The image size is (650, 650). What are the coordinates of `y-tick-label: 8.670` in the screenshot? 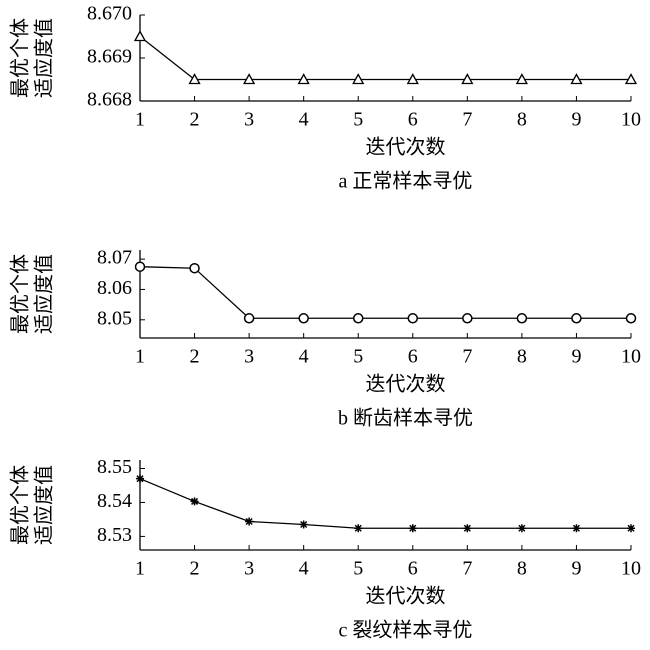 It's located at (109, 14).